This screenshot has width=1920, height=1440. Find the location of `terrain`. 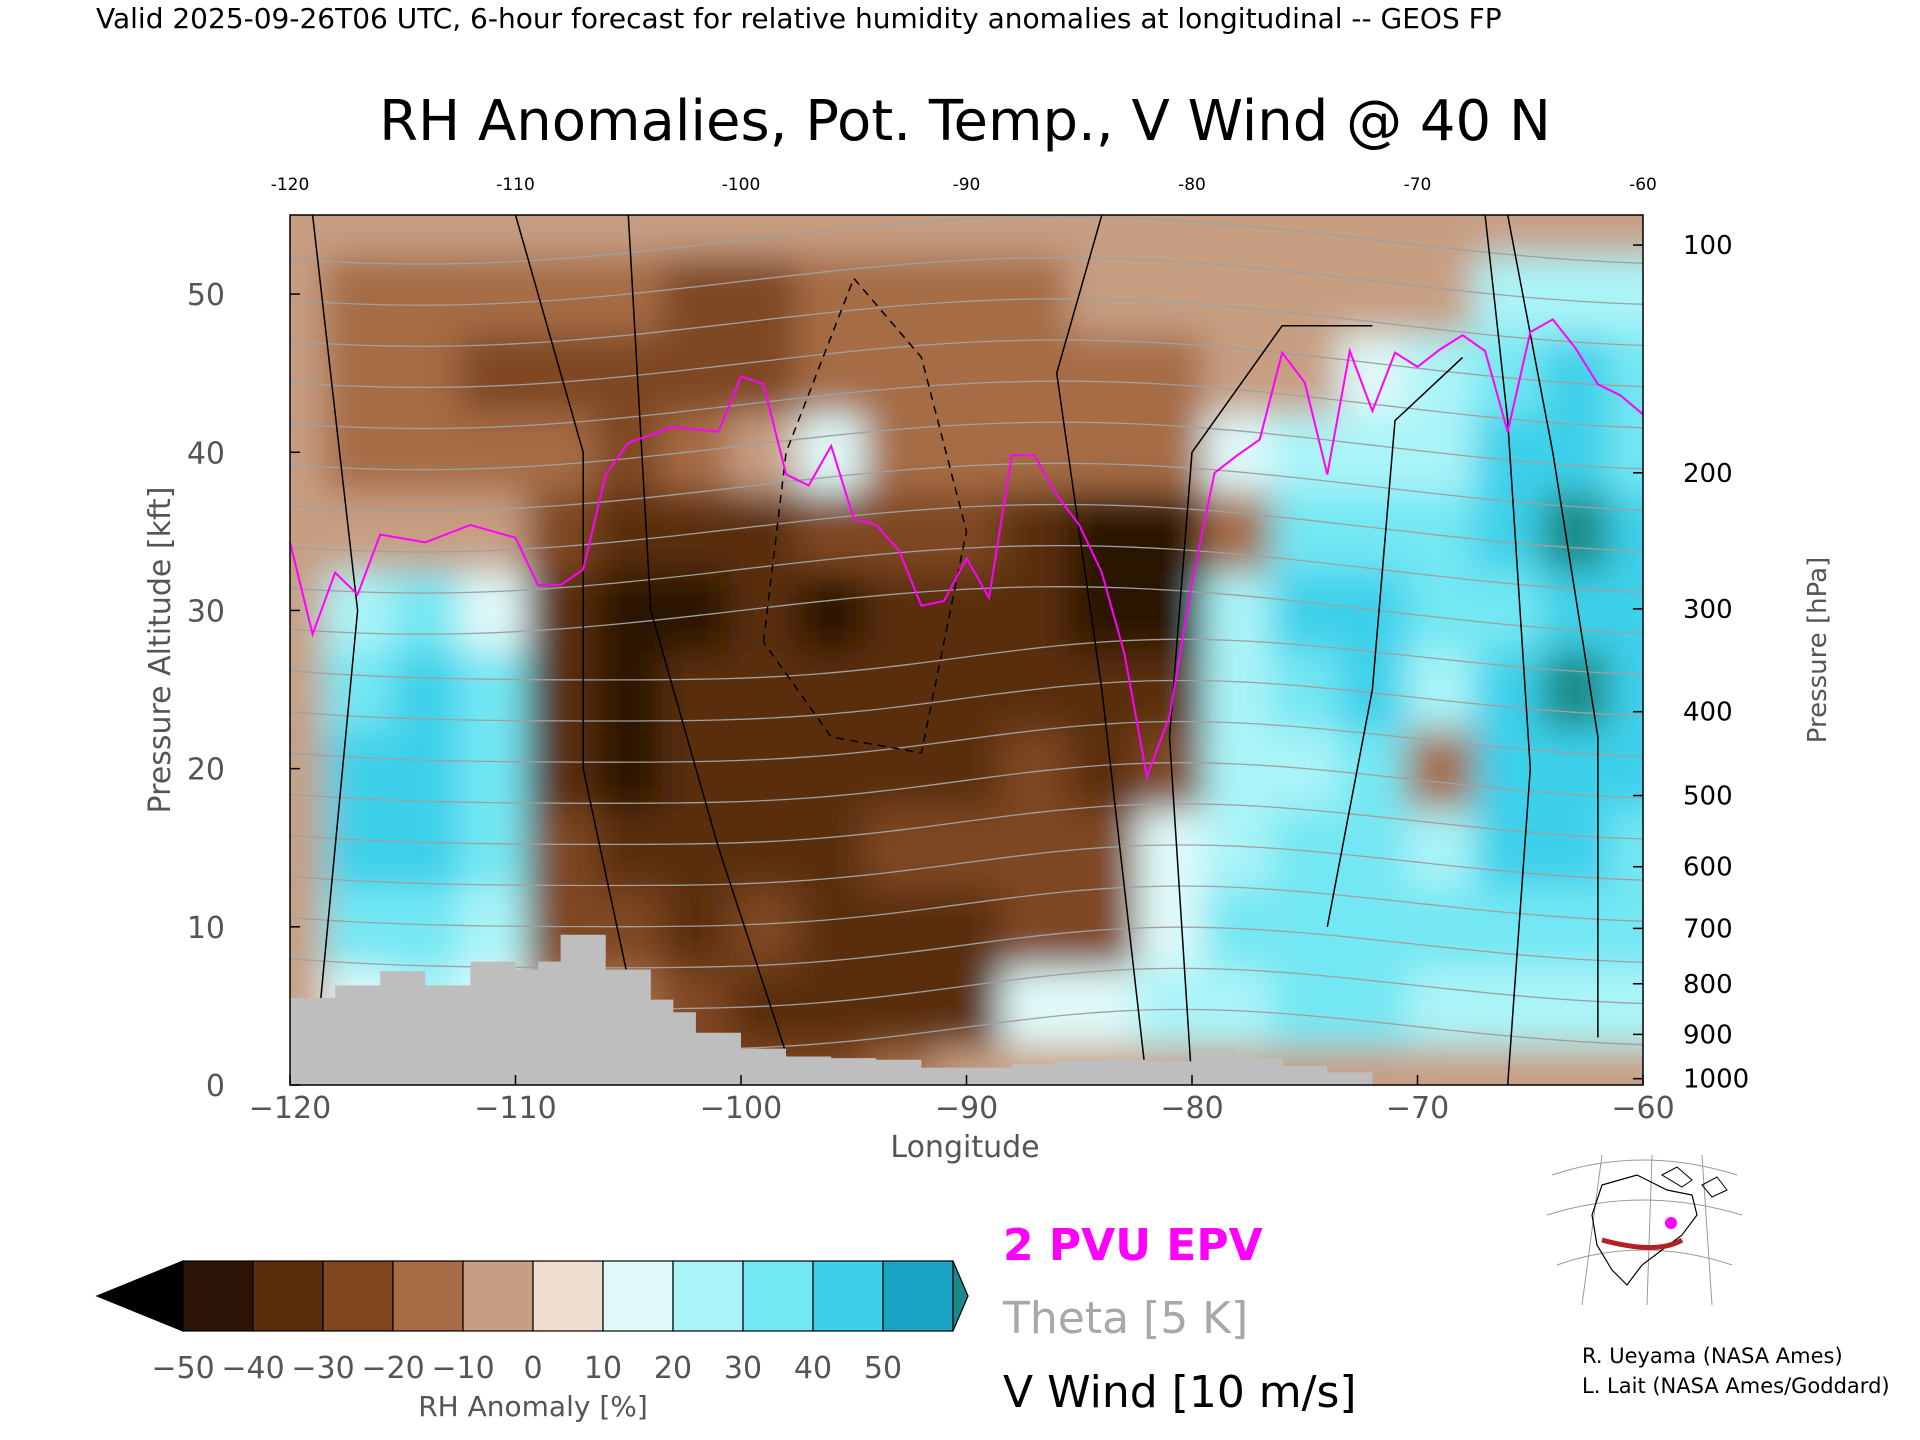

terrain is located at coordinates (831, 1009).